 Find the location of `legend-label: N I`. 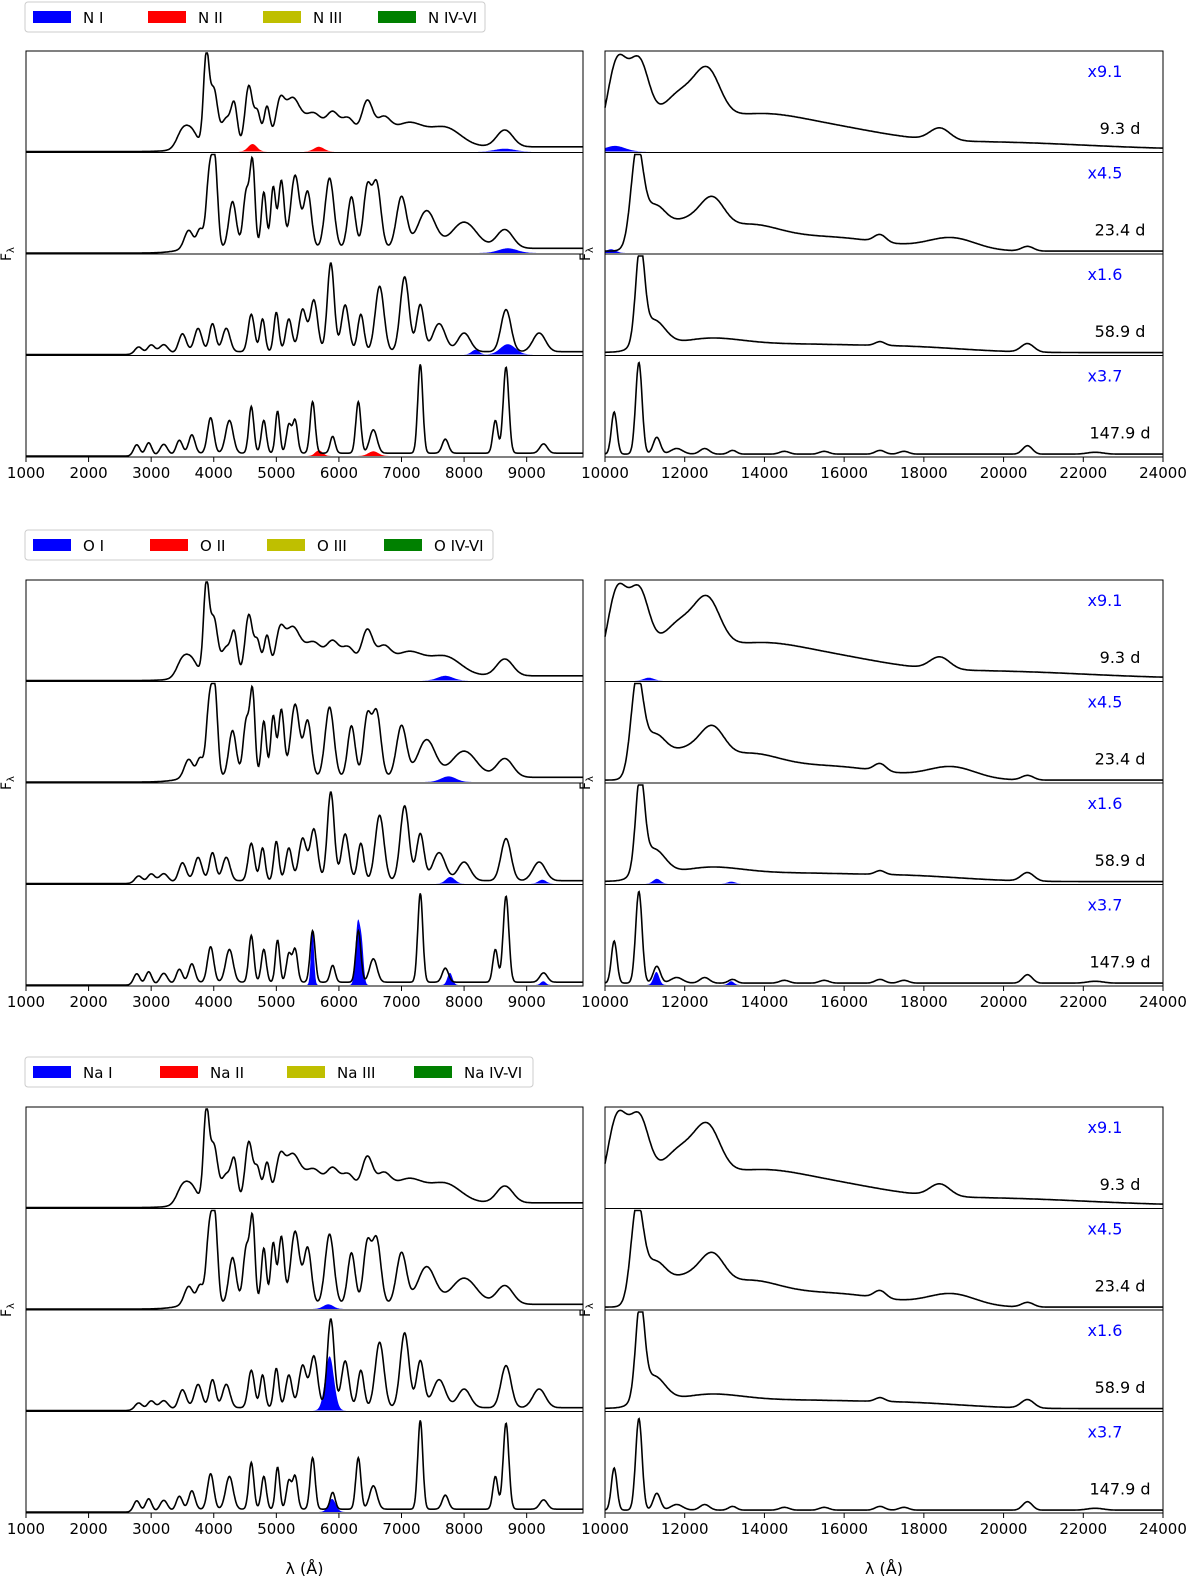

legend-label: N I is located at coordinates (93, 18).